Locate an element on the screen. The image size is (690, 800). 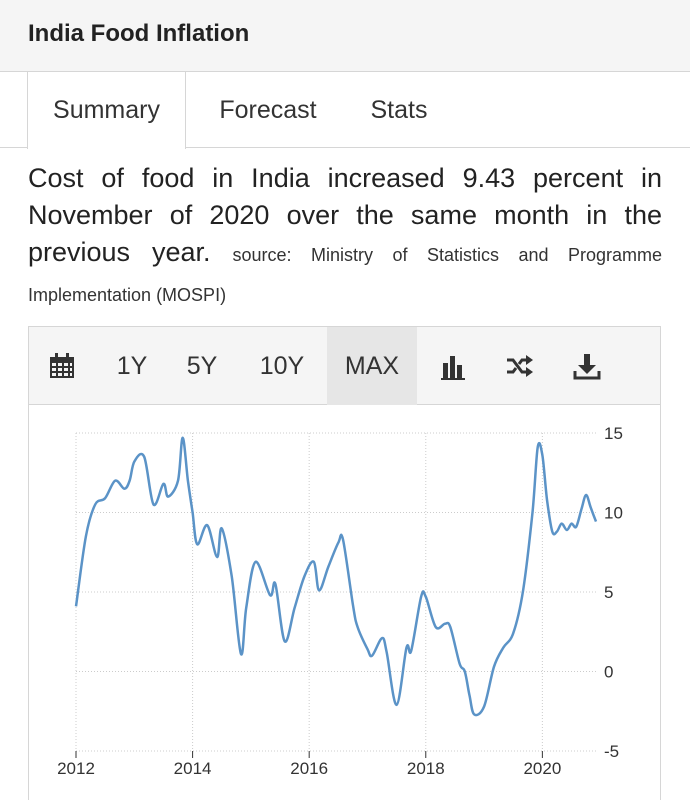
x-tick-label: 2014 is located at coordinates (193, 768).